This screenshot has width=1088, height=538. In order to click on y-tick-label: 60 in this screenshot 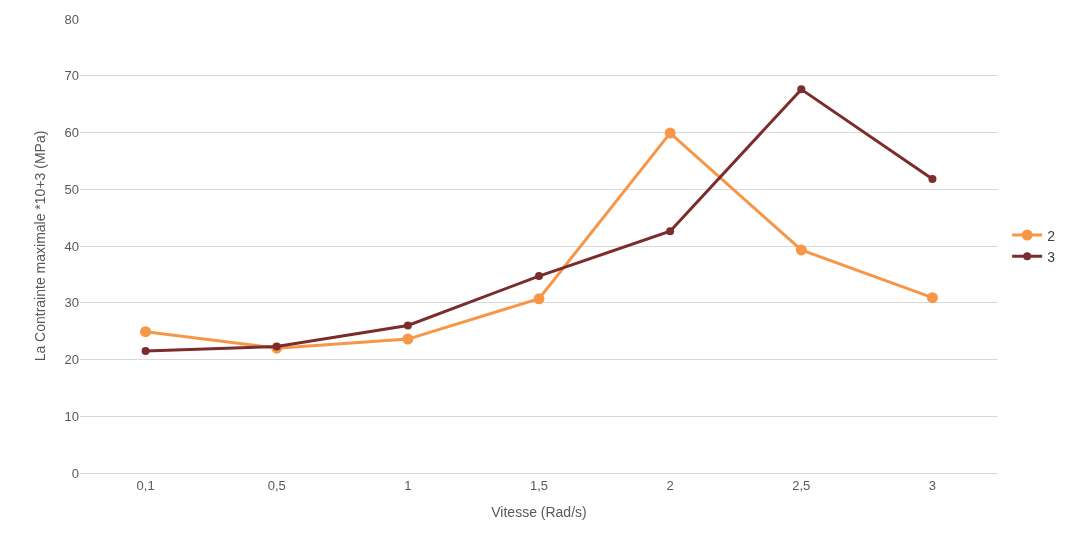, I will do `click(71, 133)`.